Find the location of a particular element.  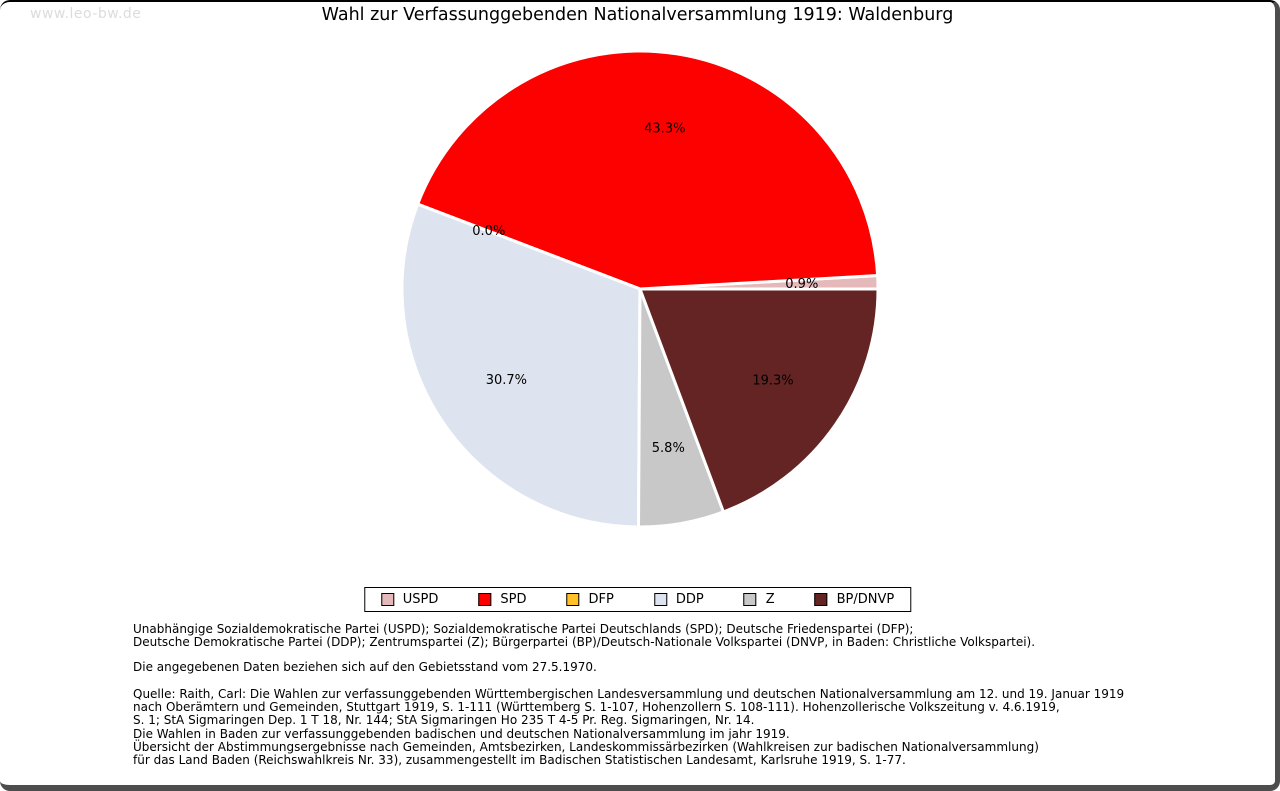

pie-slice-percent-label-ddp: 30.7% is located at coordinates (506, 380).